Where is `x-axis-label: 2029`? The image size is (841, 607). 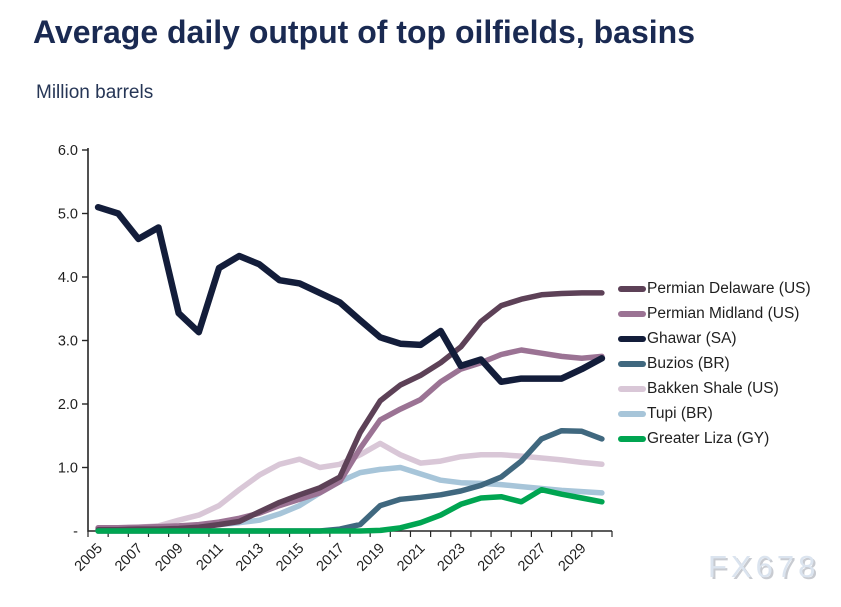 x-axis-label: 2029 is located at coordinates (572, 558).